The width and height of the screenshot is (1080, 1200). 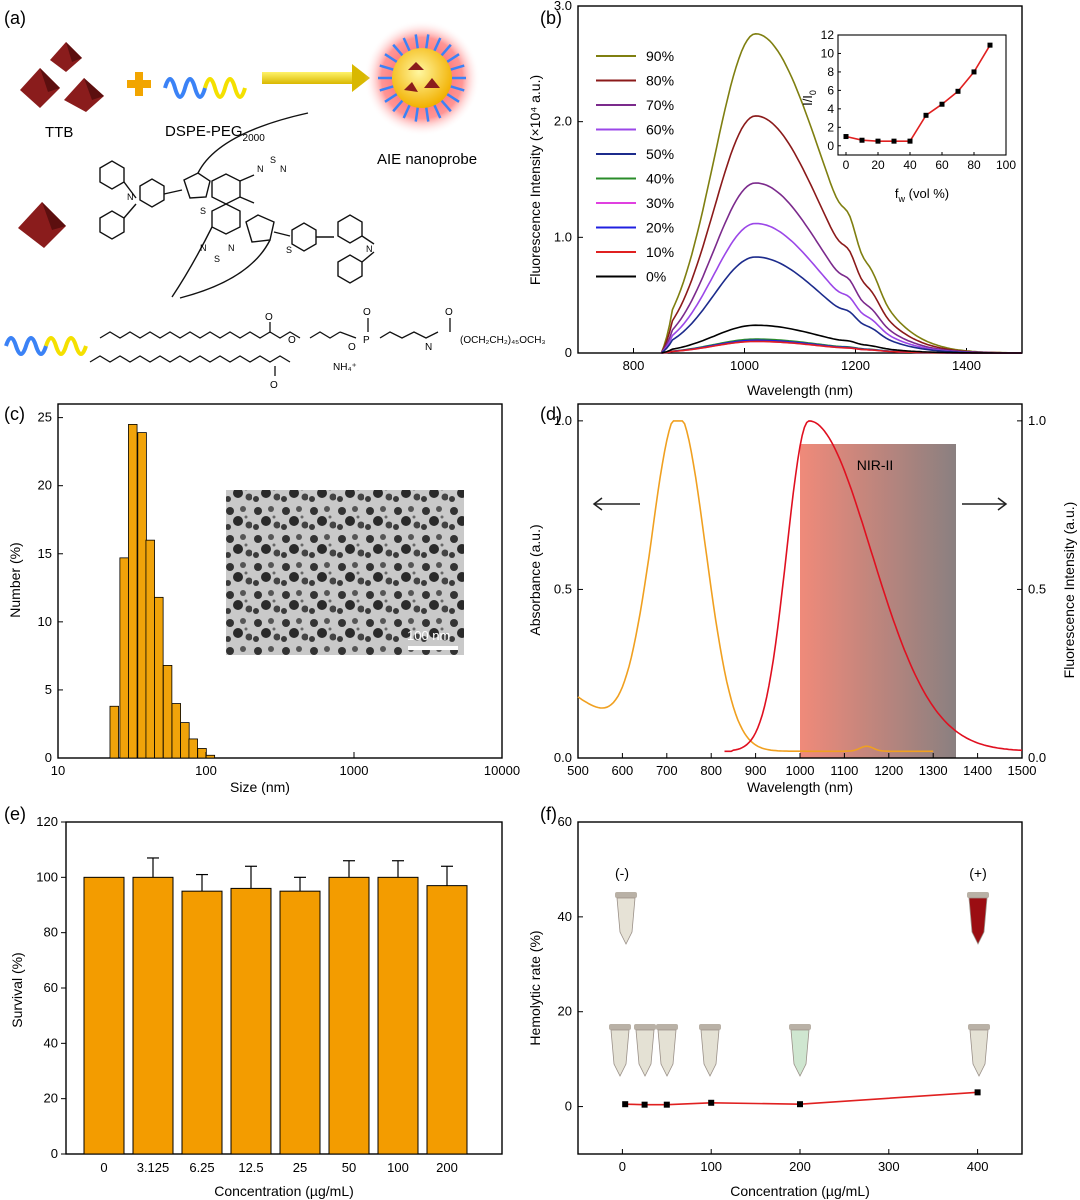 What do you see at coordinates (345, 367) in the screenshot?
I see `ammonium-label: NH₄⁺` at bounding box center [345, 367].